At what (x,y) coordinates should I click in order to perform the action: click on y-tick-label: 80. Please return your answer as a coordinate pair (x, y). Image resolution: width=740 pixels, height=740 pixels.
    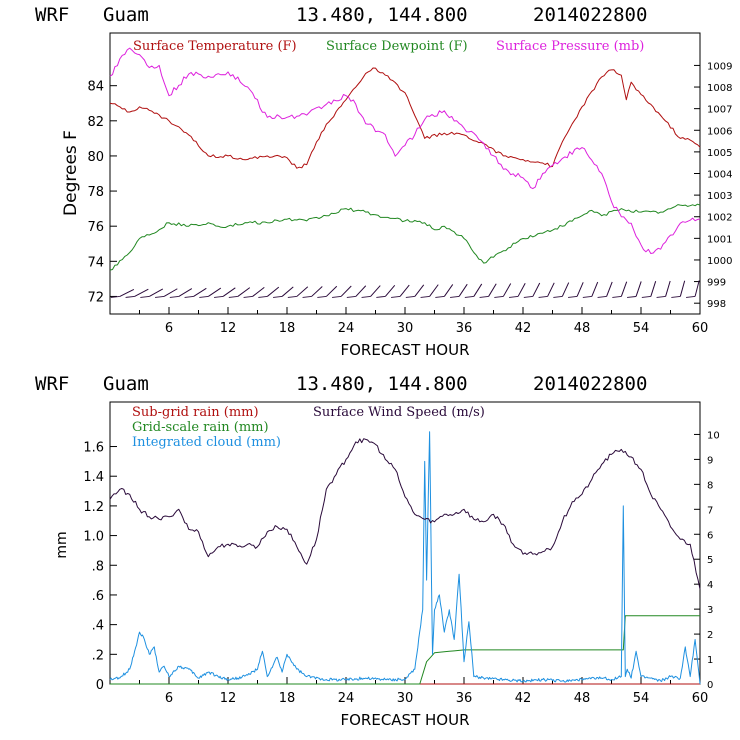
    Looking at the image, I should click on (95, 157).